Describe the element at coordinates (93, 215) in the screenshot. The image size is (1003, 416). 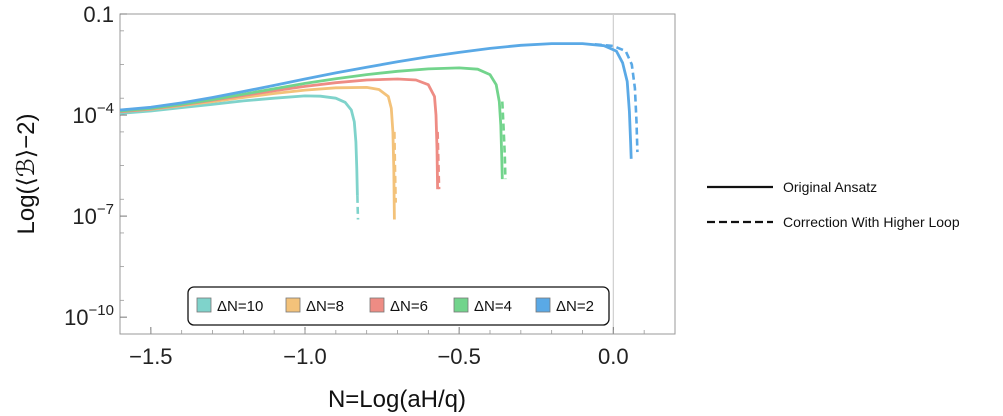
I see `y-tick-label: 10⁻⁷` at that location.